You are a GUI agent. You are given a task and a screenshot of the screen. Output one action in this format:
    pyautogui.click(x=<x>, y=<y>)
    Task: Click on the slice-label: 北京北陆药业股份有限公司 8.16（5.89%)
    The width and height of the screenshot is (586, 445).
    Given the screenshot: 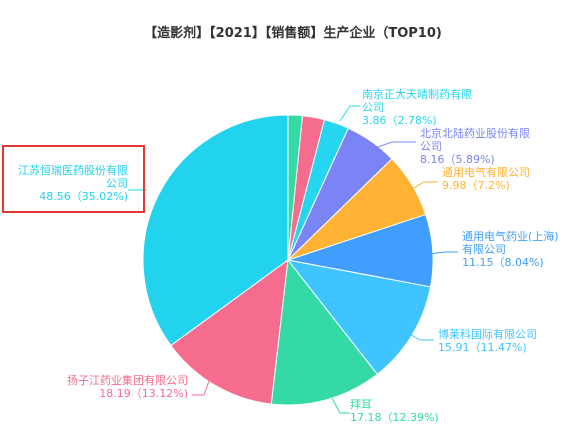 What is the action you would take?
    pyautogui.click(x=475, y=146)
    